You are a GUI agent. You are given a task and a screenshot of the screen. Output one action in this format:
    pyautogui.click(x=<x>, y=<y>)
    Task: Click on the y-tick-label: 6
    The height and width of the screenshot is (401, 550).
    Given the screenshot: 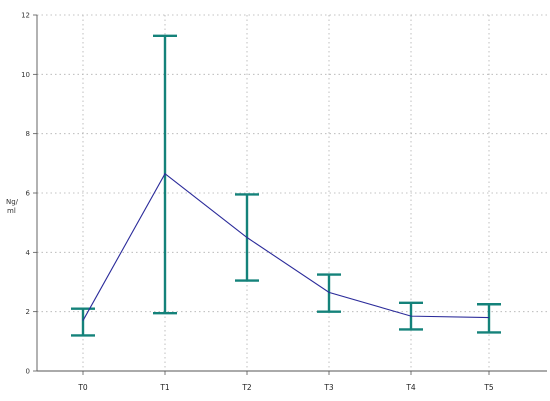 What is the action you would take?
    pyautogui.click(x=28, y=194)
    